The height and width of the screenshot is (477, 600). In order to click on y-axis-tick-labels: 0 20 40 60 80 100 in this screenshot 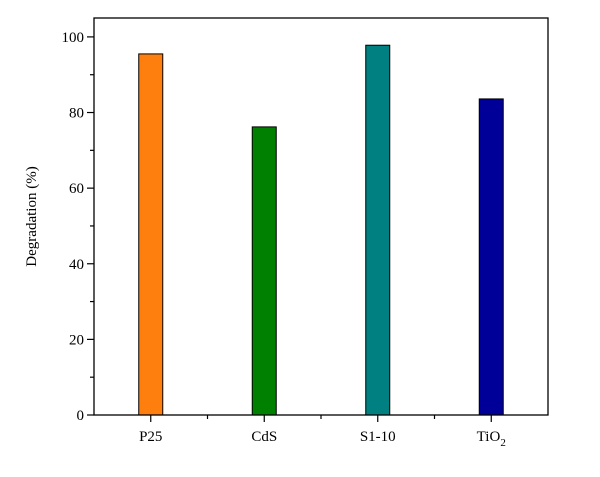, I will do `click(73, 227)`.